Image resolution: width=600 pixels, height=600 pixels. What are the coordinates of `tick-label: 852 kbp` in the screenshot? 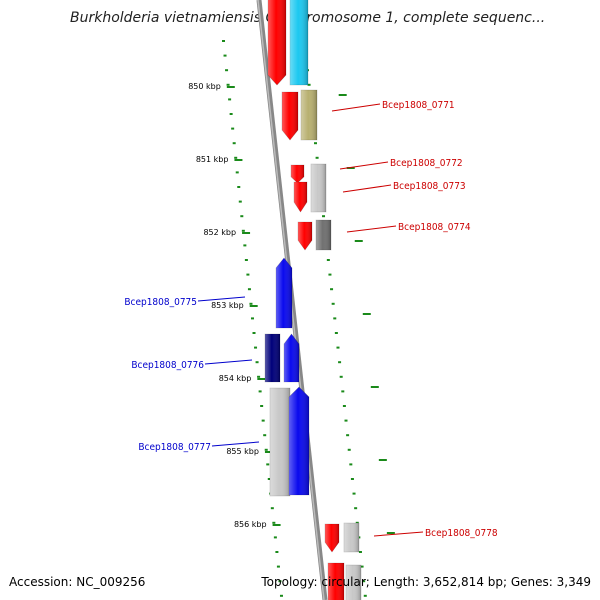 It's located at (219, 232).